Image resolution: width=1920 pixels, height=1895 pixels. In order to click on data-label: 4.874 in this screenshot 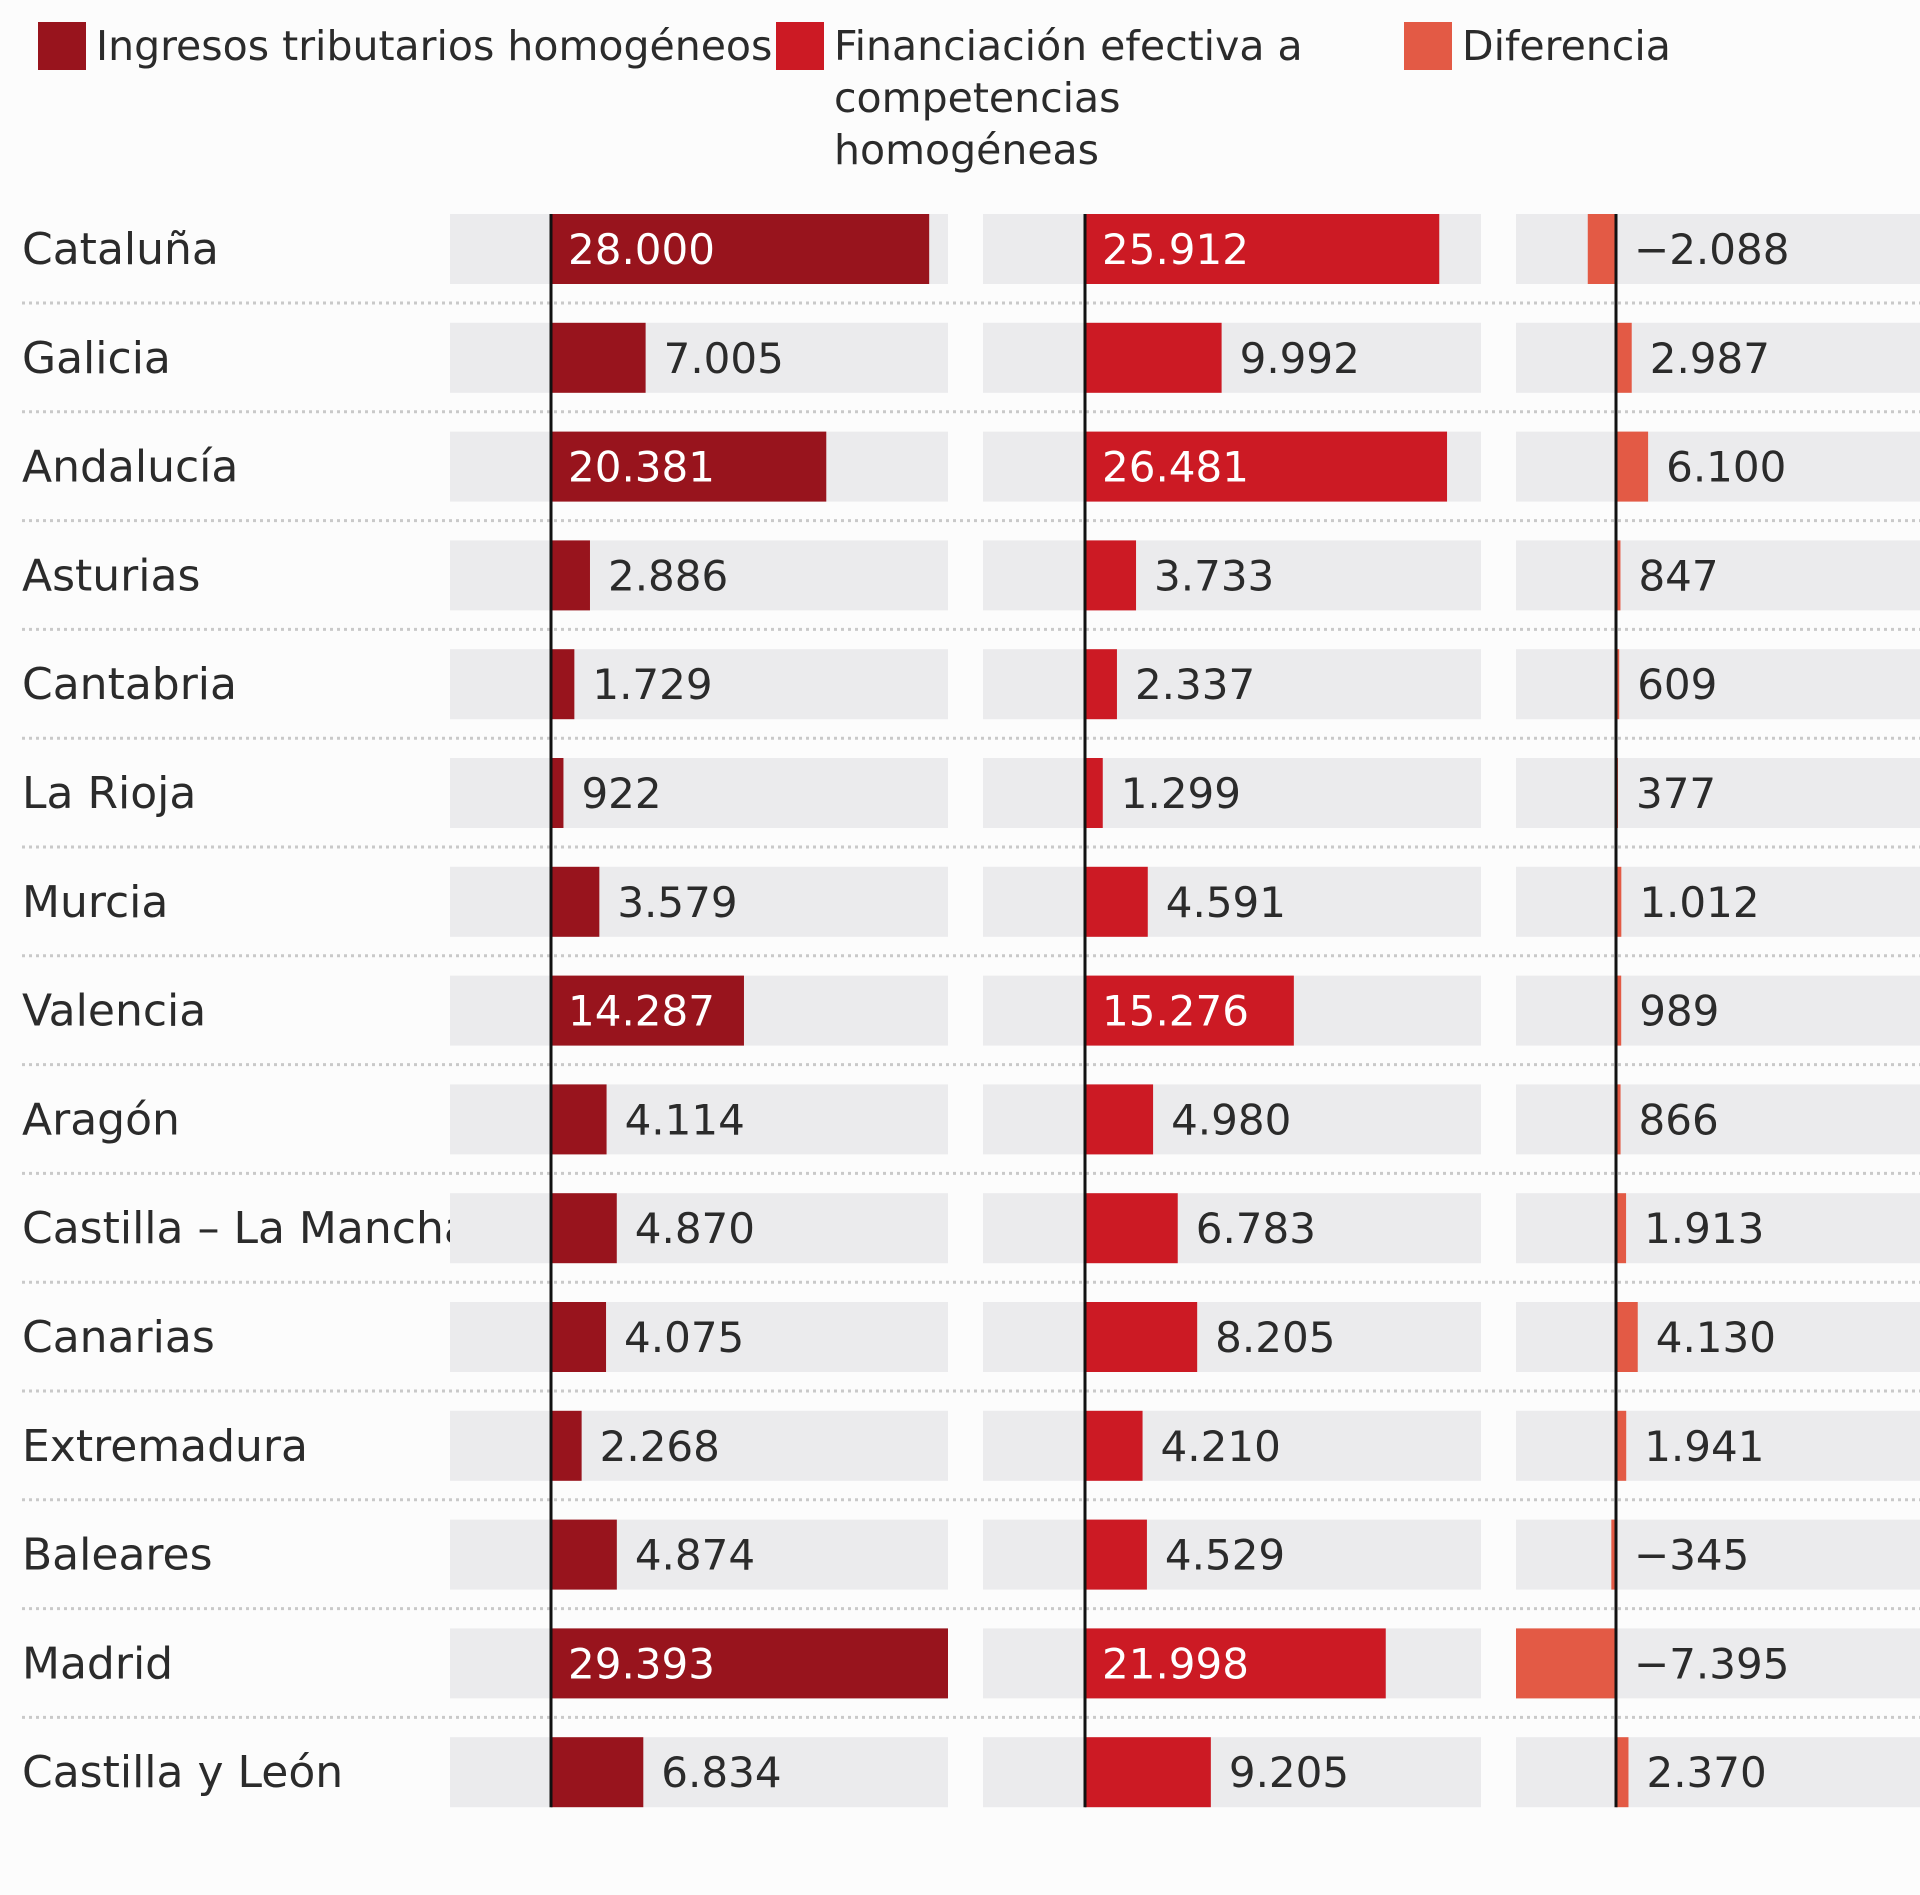, I will do `click(695, 1555)`.